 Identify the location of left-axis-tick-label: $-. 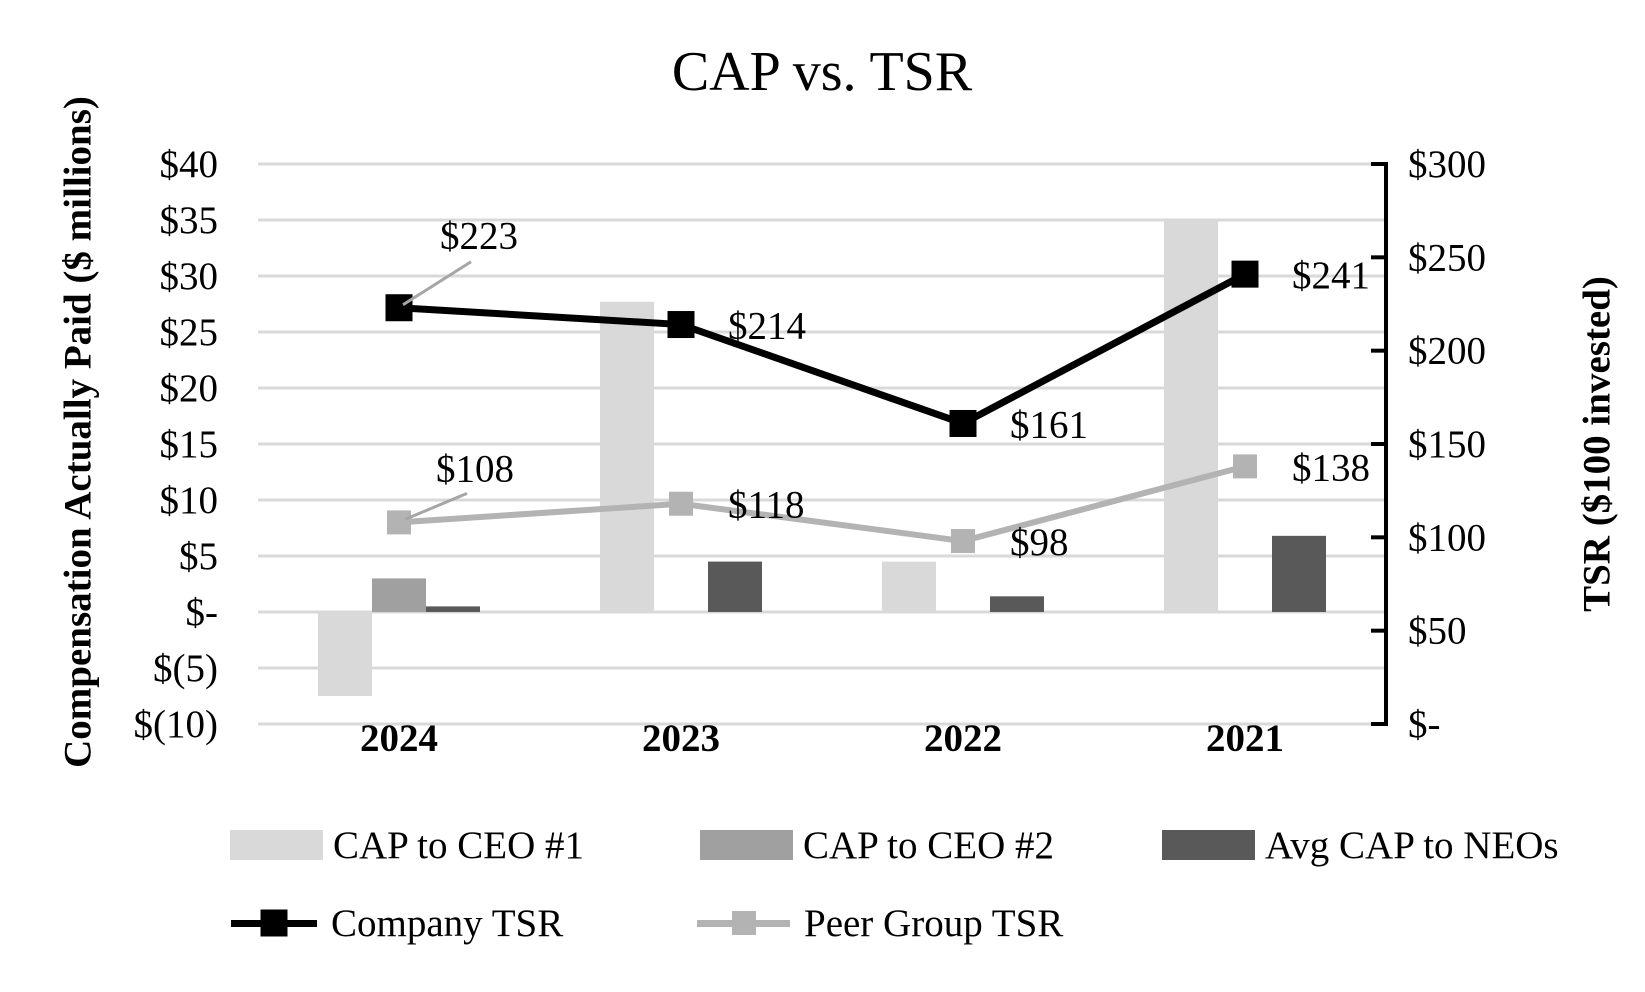
(202, 612).